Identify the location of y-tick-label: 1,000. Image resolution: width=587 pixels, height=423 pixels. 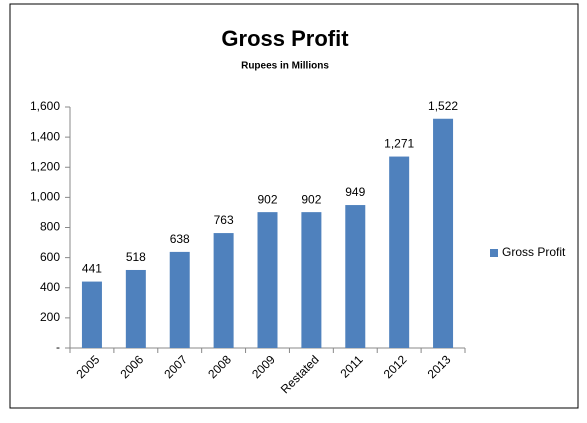
(45, 197).